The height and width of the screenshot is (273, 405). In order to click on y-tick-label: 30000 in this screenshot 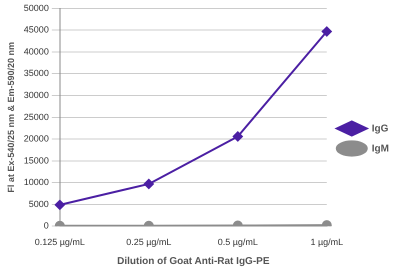, I will do `click(36, 95)`.